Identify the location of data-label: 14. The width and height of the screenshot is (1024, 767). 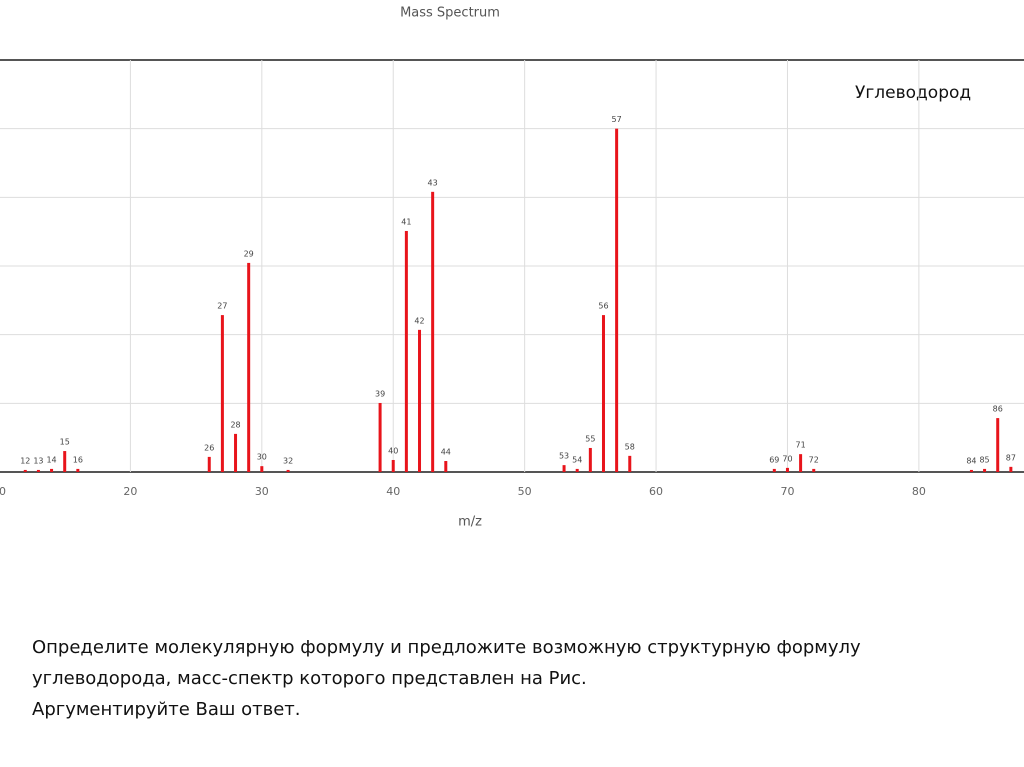
(51, 459).